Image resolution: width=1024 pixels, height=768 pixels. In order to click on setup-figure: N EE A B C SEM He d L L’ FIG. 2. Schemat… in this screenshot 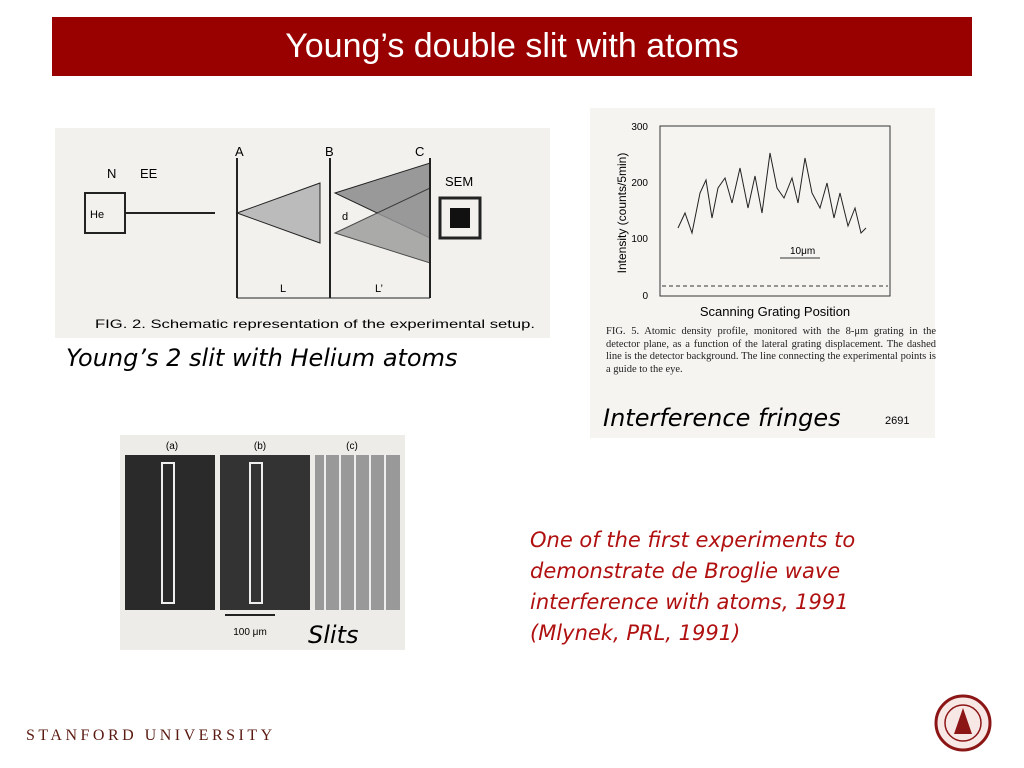, I will do `click(302, 233)`.